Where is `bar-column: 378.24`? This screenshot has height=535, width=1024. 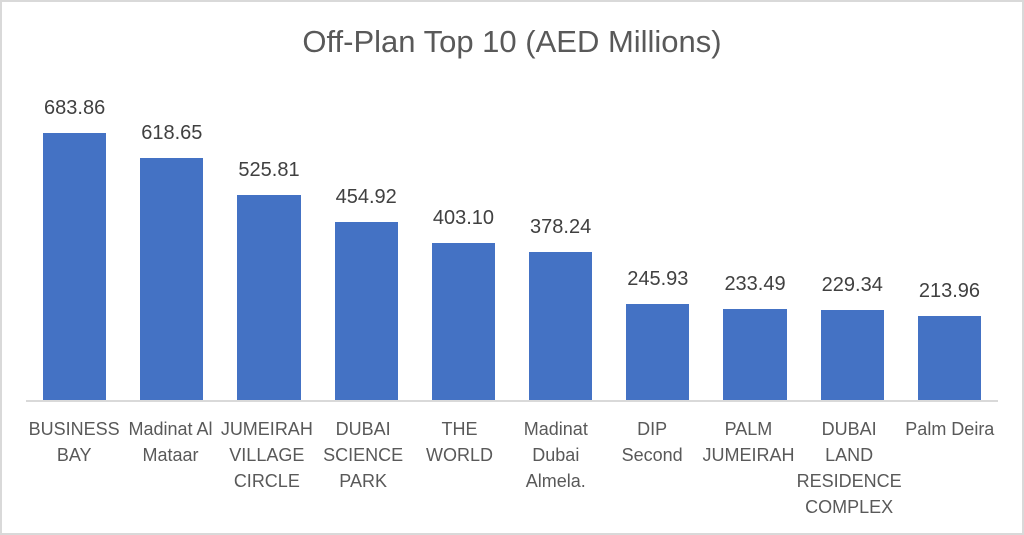 bar-column: 378.24 is located at coordinates (560, 231).